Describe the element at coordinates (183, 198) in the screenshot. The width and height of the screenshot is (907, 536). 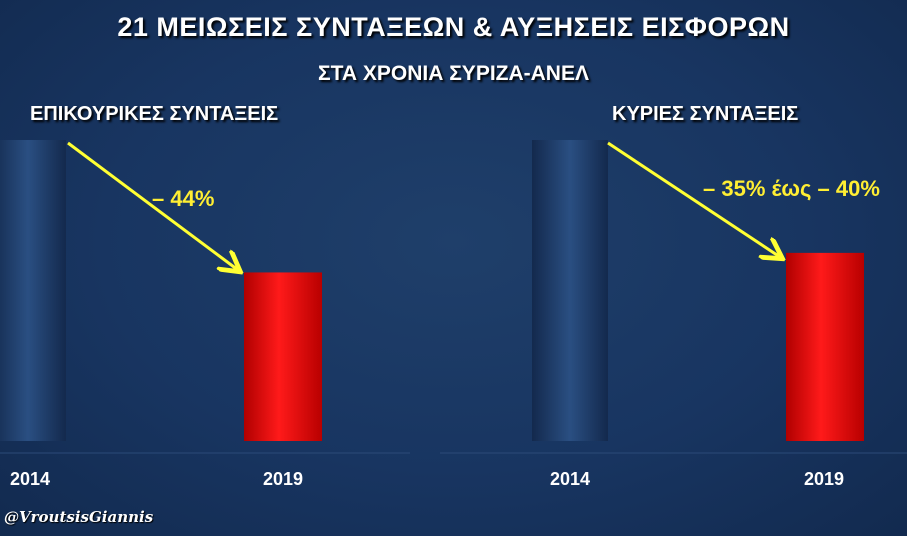
I see `change-annotation: – 44%` at that location.